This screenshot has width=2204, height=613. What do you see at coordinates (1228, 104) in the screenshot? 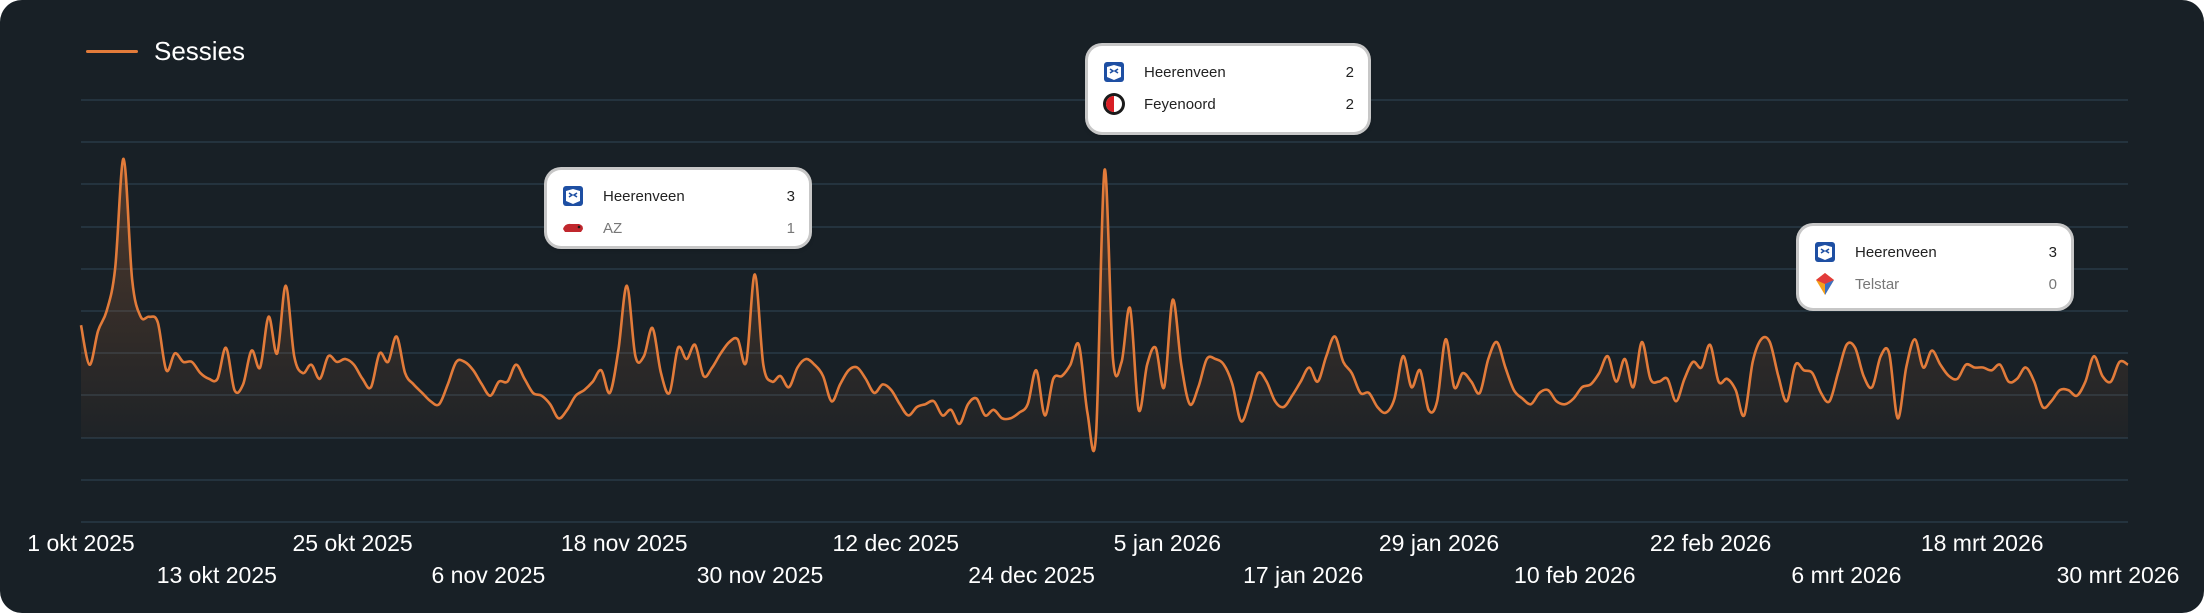
I see `away-team-row: Feyenoord 2` at bounding box center [1228, 104].